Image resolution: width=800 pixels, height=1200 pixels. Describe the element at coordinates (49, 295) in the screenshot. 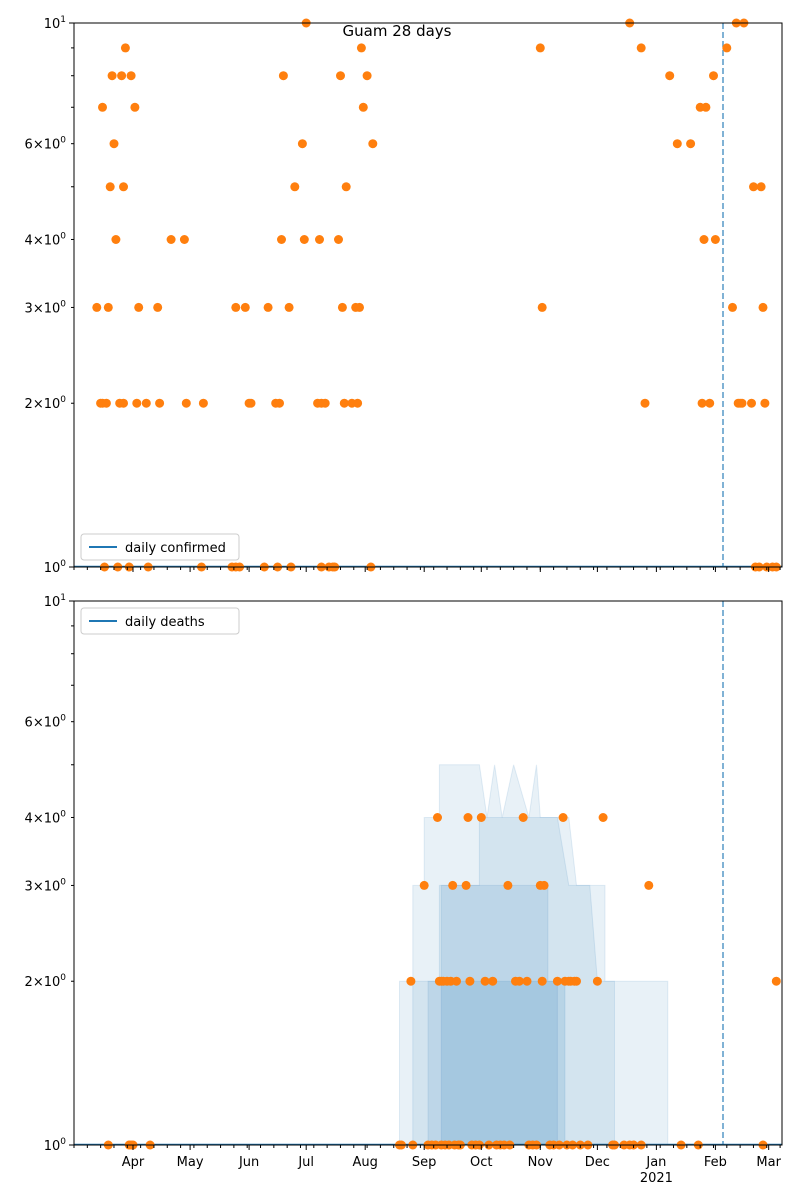

I see `confirmed-y-axis: 100 2×100 3×100 4×100 6×100 101` at that location.